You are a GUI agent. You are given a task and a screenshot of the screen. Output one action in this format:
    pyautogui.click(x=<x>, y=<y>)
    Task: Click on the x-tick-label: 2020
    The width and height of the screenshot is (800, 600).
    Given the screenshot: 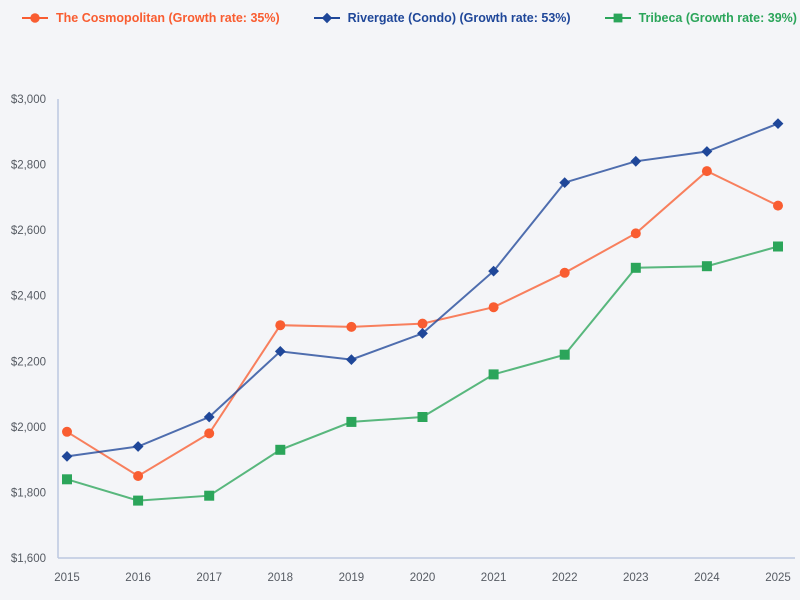 What is the action you would take?
    pyautogui.click(x=423, y=578)
    